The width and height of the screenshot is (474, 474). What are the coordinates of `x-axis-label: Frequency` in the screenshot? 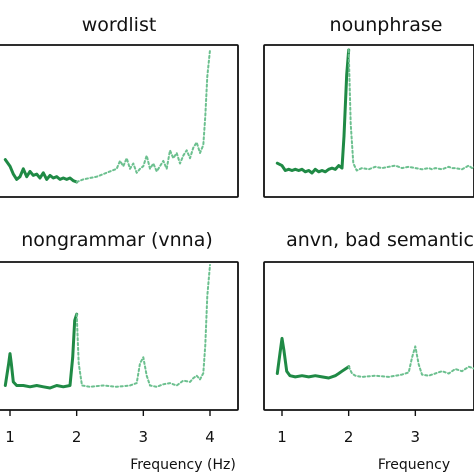 It's located at (414, 465).